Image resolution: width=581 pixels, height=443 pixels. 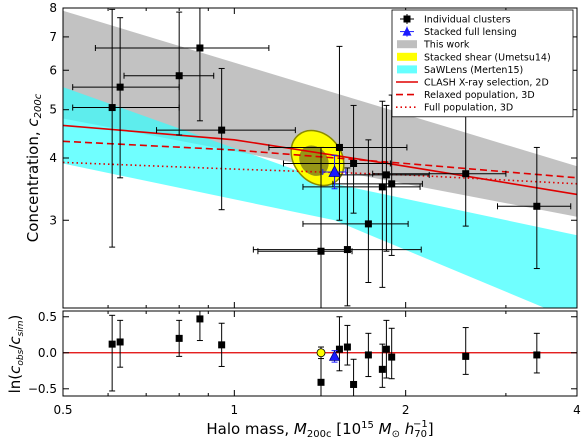 I want to click on y-axis-label-main: Concentration,, so click(x=33, y=185).